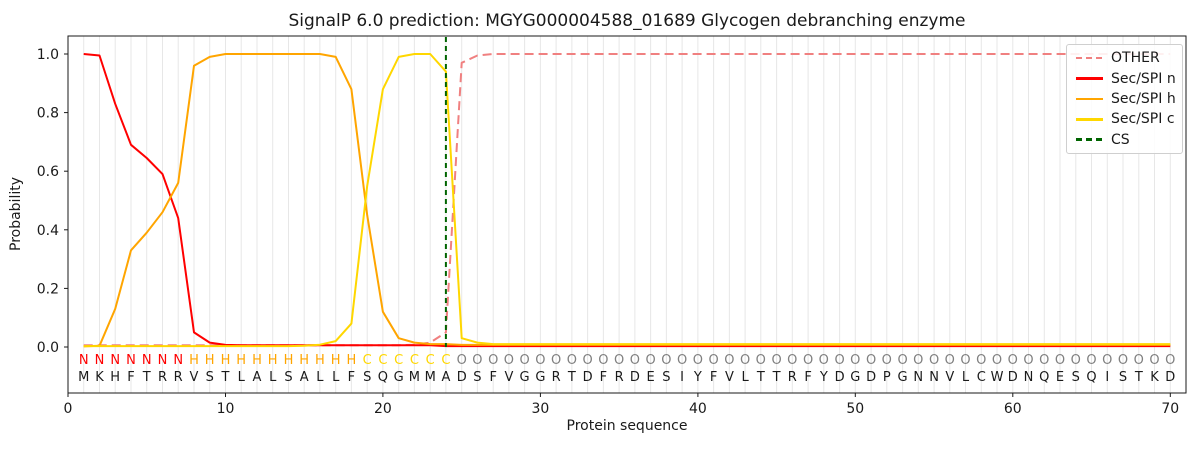 This screenshot has width=1200, height=450. What do you see at coordinates (1089, 78) in the screenshot?
I see `legend-line-sample-sec-spi-n` at bounding box center [1089, 78].